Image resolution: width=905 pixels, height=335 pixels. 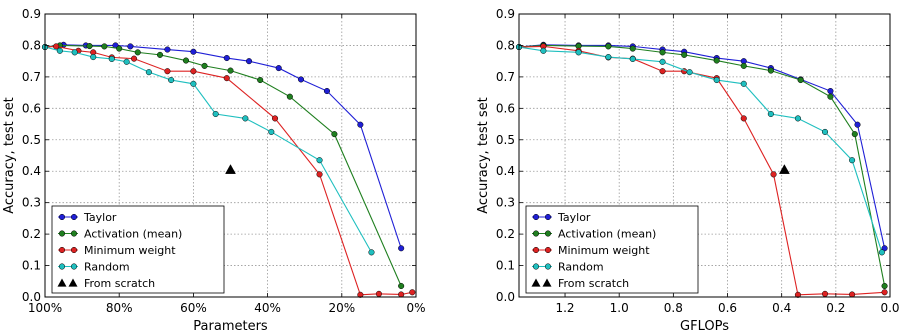 What do you see at coordinates (415, 308) in the screenshot?
I see `x-tick-label: 0%` at bounding box center [415, 308].